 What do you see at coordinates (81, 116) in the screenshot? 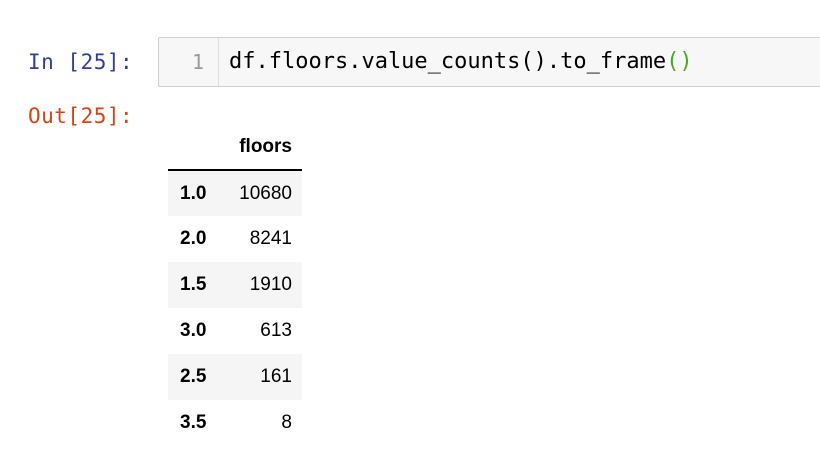
I see `output-prompt: Out[25]:` at bounding box center [81, 116].